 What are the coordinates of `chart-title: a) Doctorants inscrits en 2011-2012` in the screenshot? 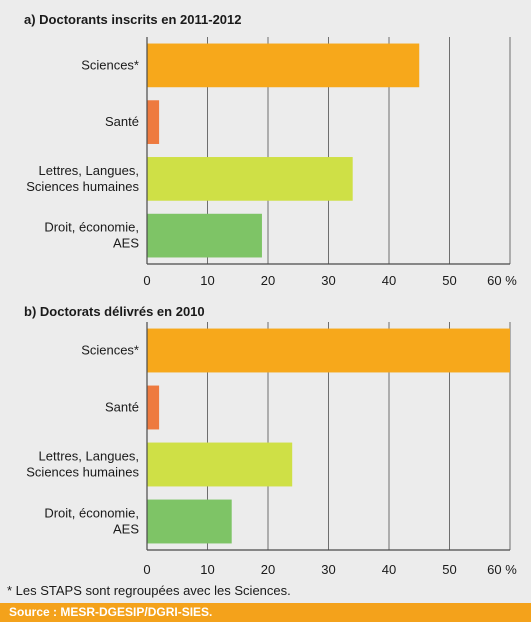 It's located at (133, 19).